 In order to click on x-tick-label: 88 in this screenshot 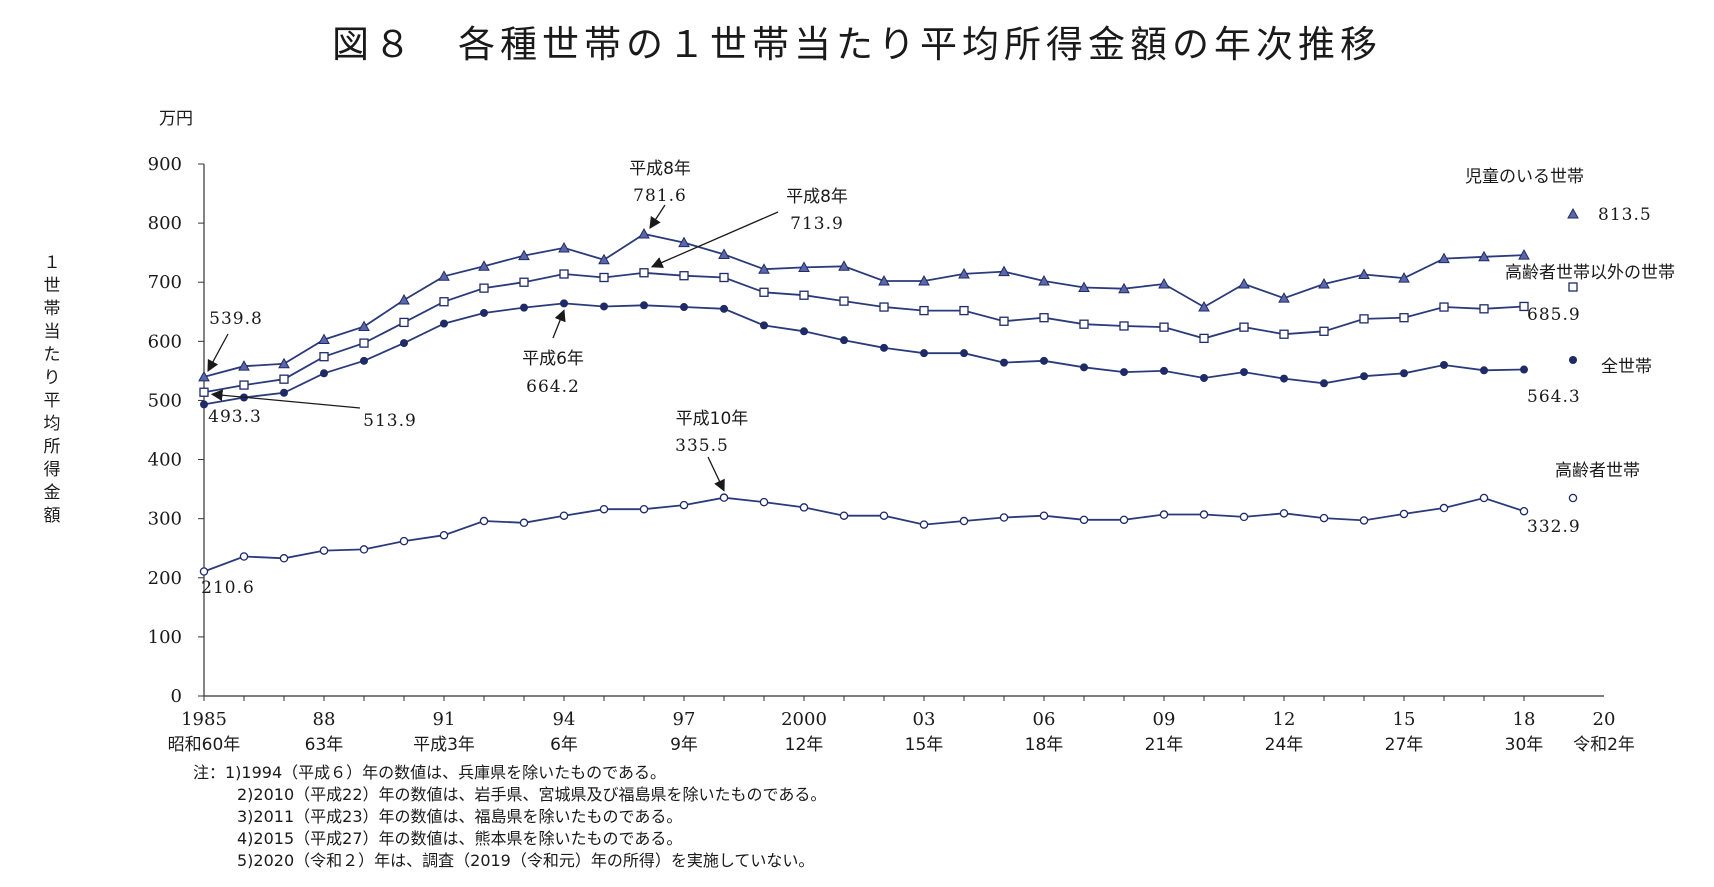, I will do `click(324, 719)`.